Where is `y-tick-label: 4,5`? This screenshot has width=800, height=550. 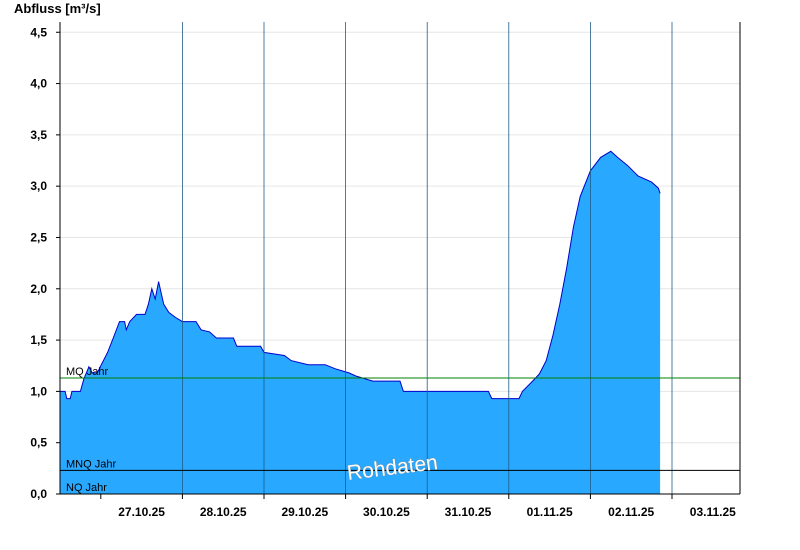
y-tick-label: 4,5 is located at coordinates (38, 32).